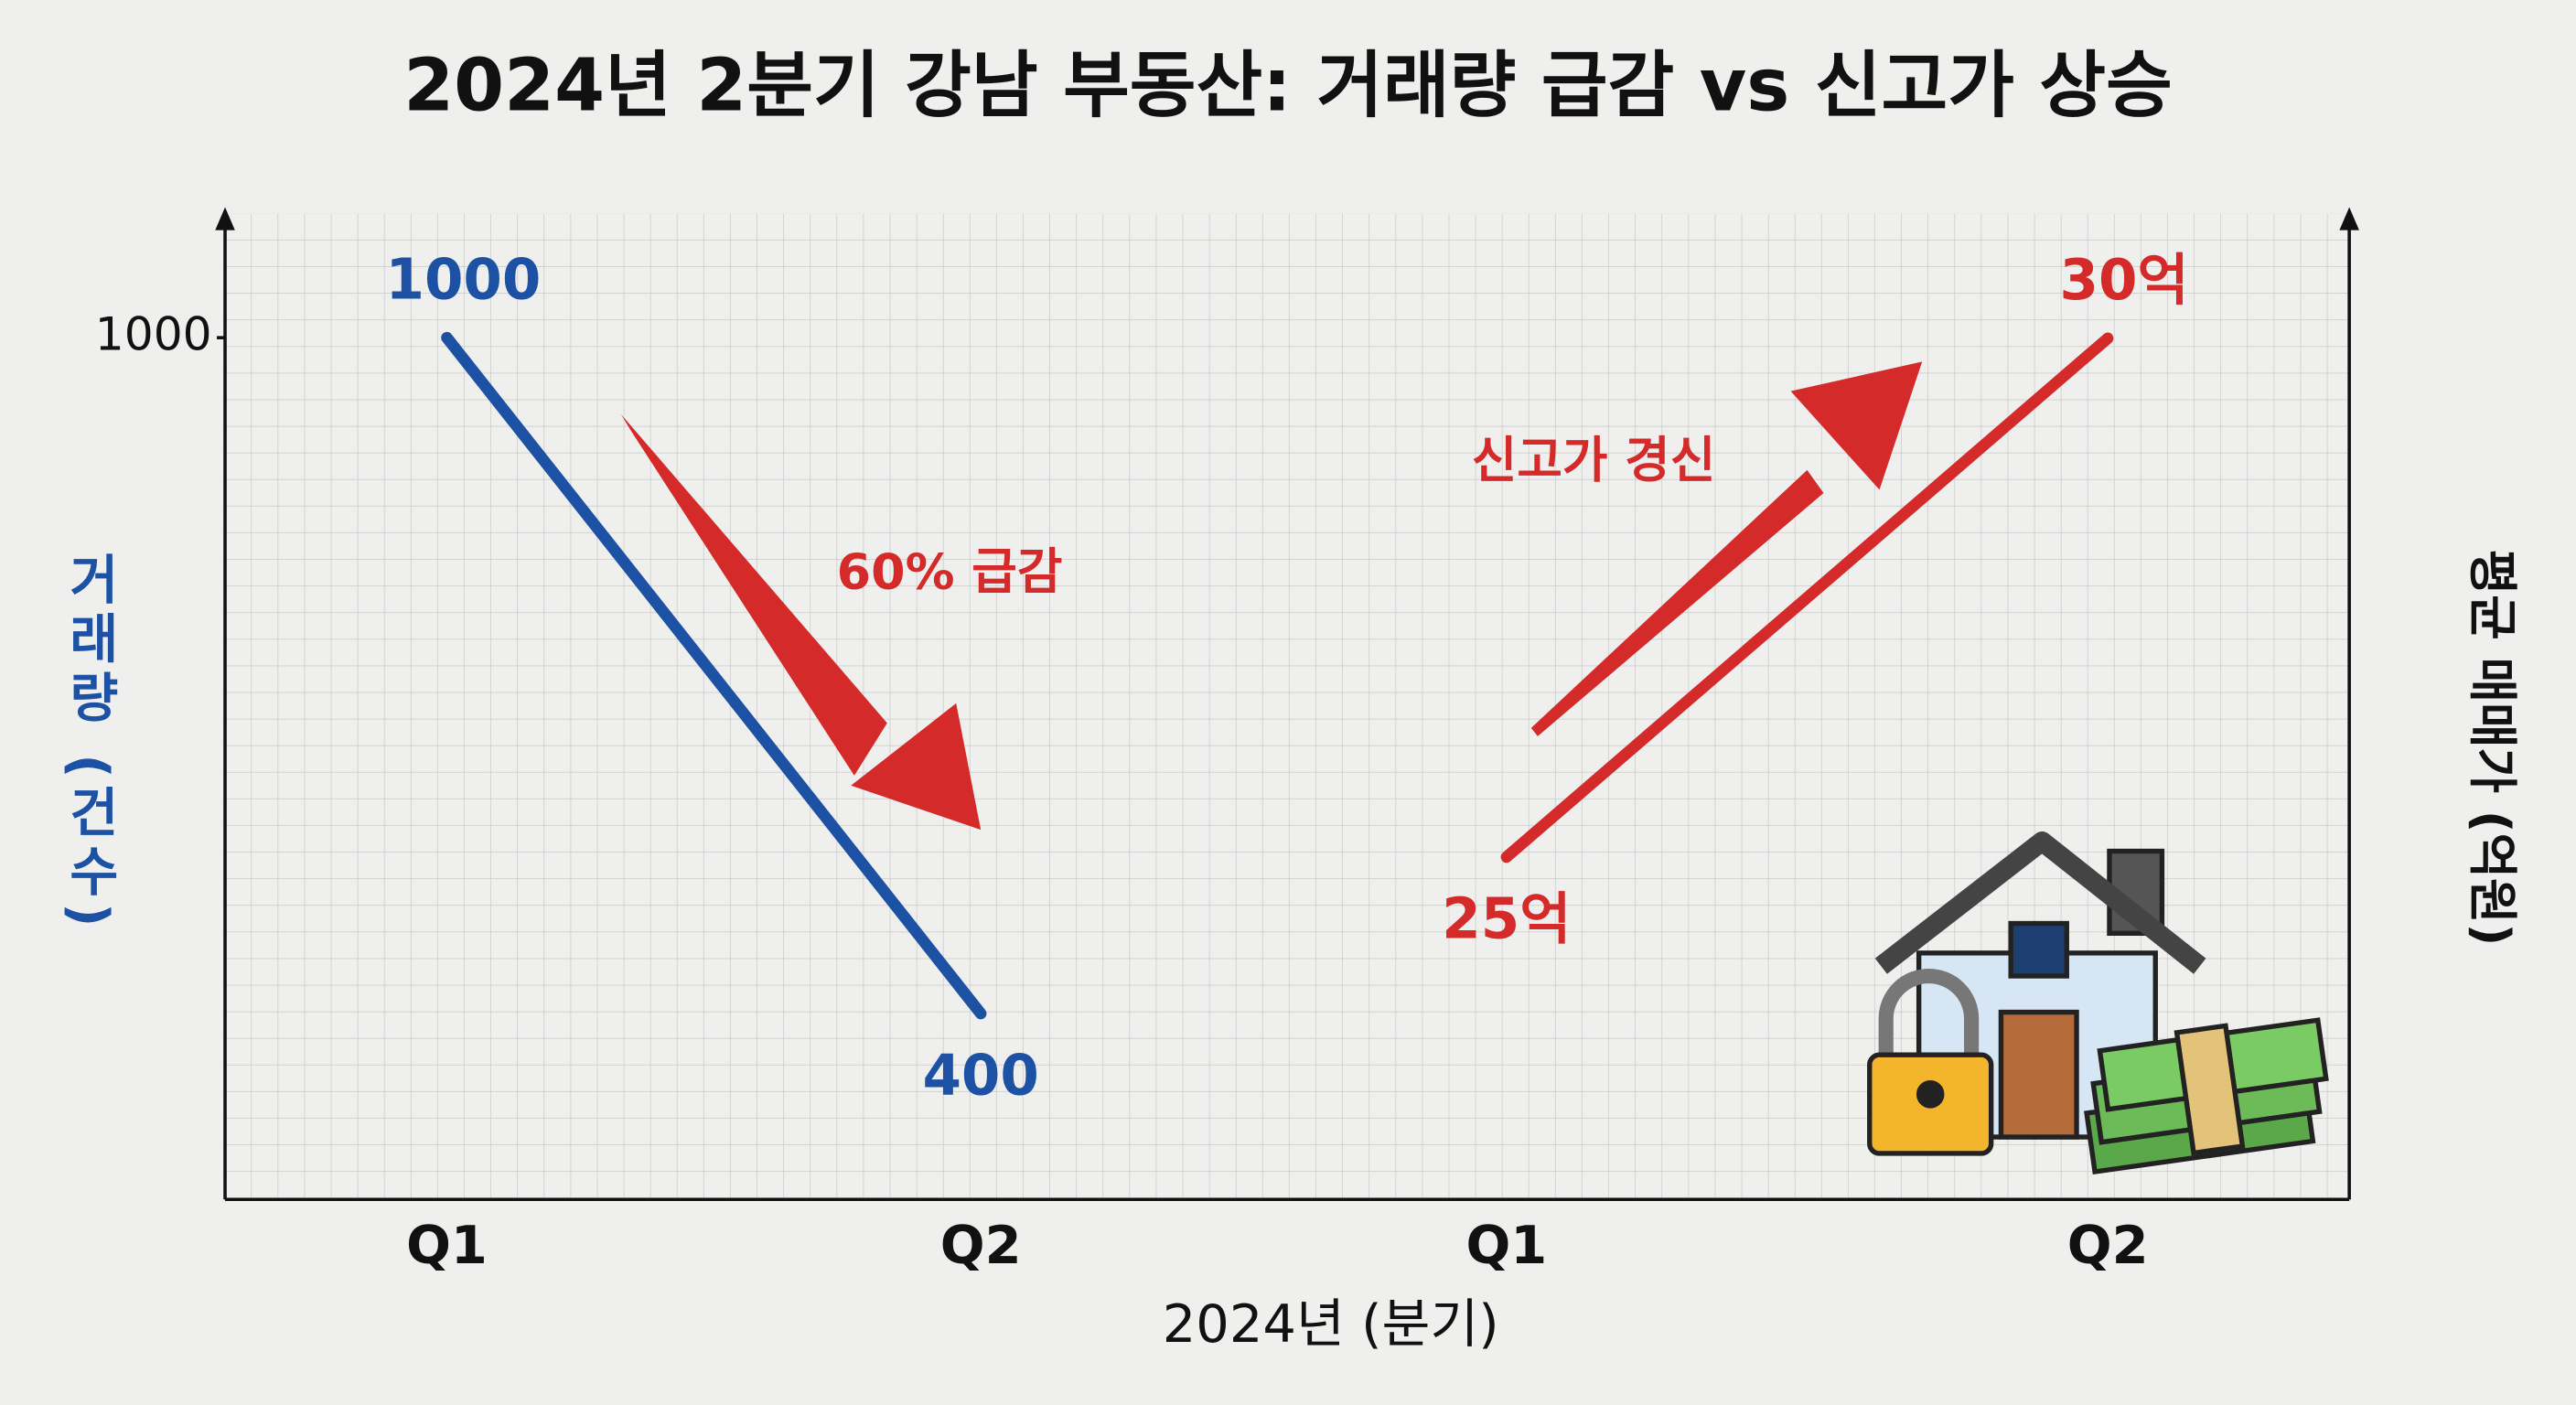 The height and width of the screenshot is (1405, 2576). I want to click on data-label: 400, so click(980, 1076).